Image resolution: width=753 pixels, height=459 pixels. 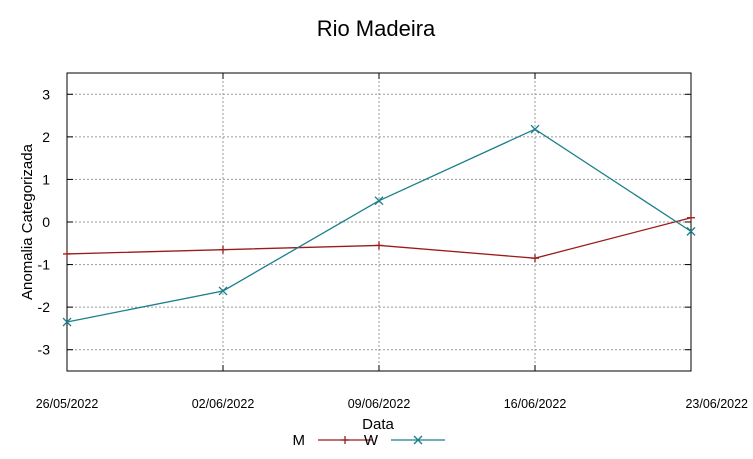 What do you see at coordinates (379, 238) in the screenshot?
I see `series-M` at bounding box center [379, 238].